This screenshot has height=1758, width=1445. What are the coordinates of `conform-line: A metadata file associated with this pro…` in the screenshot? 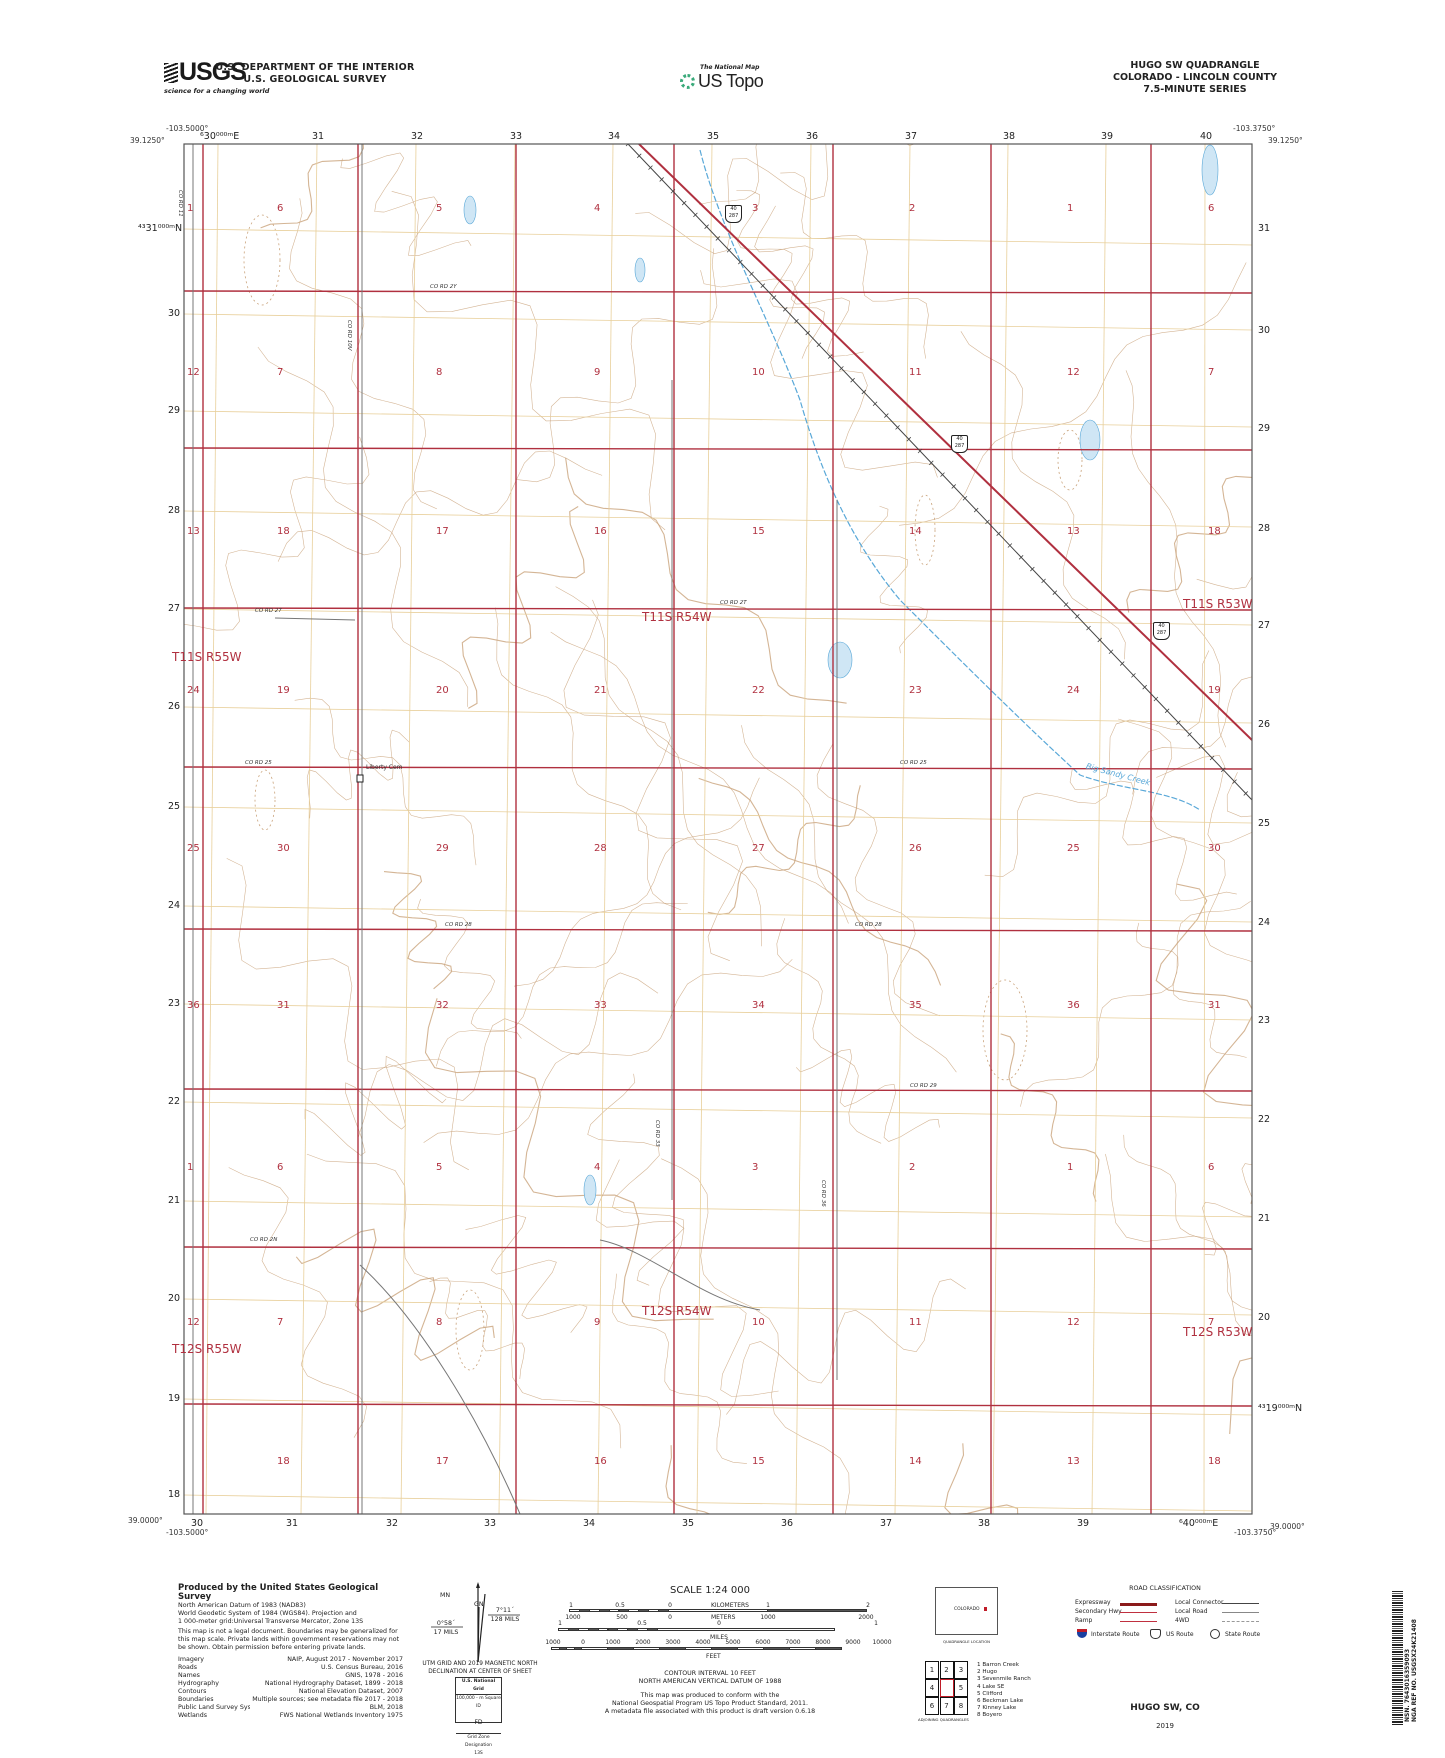 It's located at (710, 1711).